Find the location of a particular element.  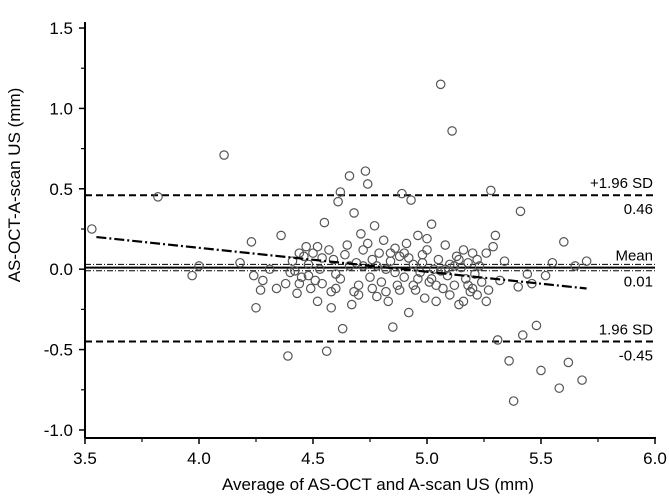

reference-label-top-0: +1.96 SD is located at coordinates (621, 183).